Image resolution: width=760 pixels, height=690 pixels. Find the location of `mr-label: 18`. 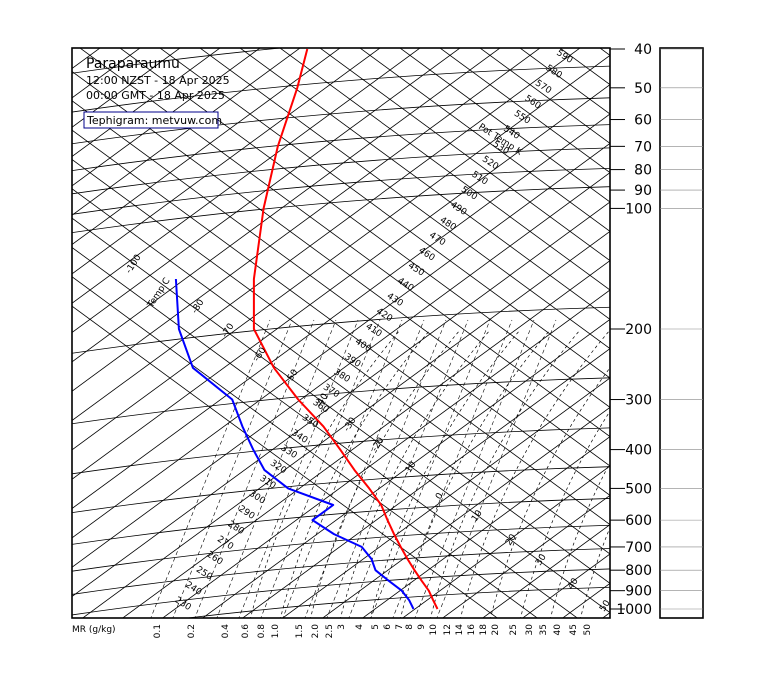

mr-label: 18 is located at coordinates (484, 630).